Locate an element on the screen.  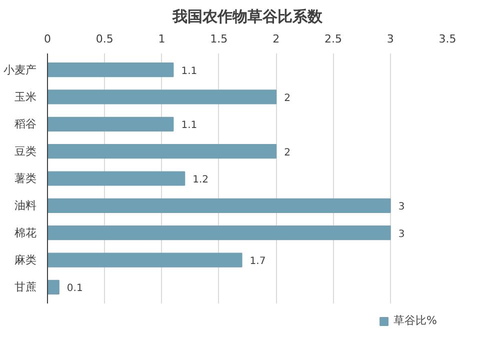
x-tick-label: 0.5 is located at coordinates (105, 39).